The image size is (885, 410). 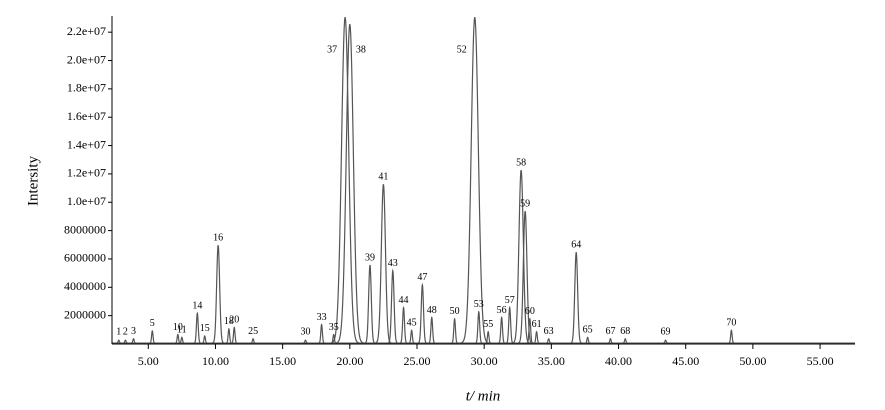 What do you see at coordinates (551, 361) in the screenshot?
I see `x-tick-label: 35.00` at bounding box center [551, 361].